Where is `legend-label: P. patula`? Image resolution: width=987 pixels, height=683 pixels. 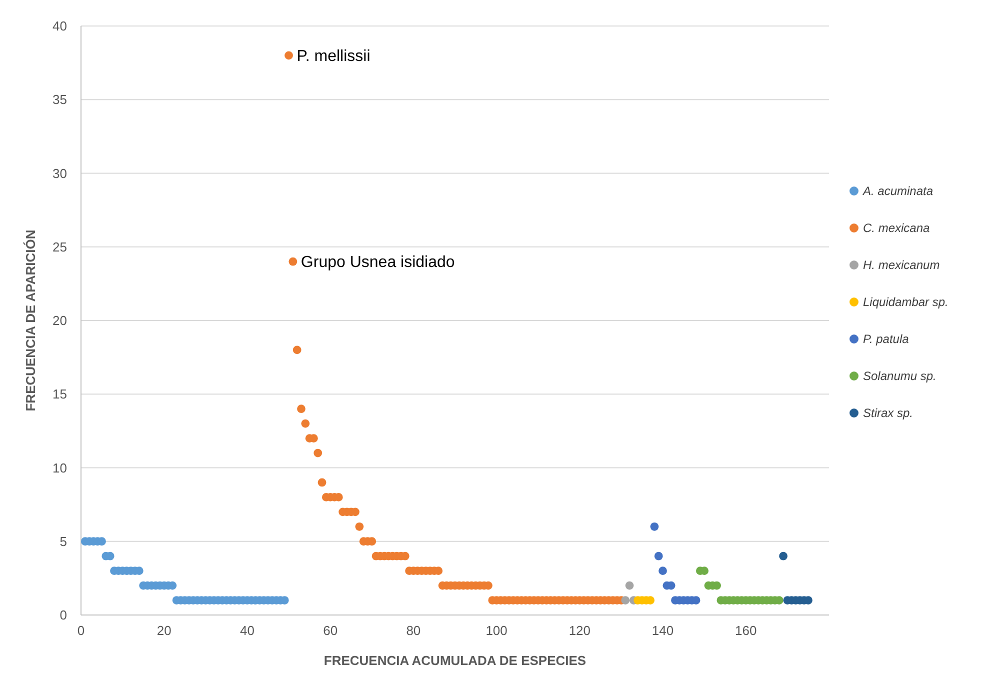
legend-label: P. patula is located at coordinates (886, 339).